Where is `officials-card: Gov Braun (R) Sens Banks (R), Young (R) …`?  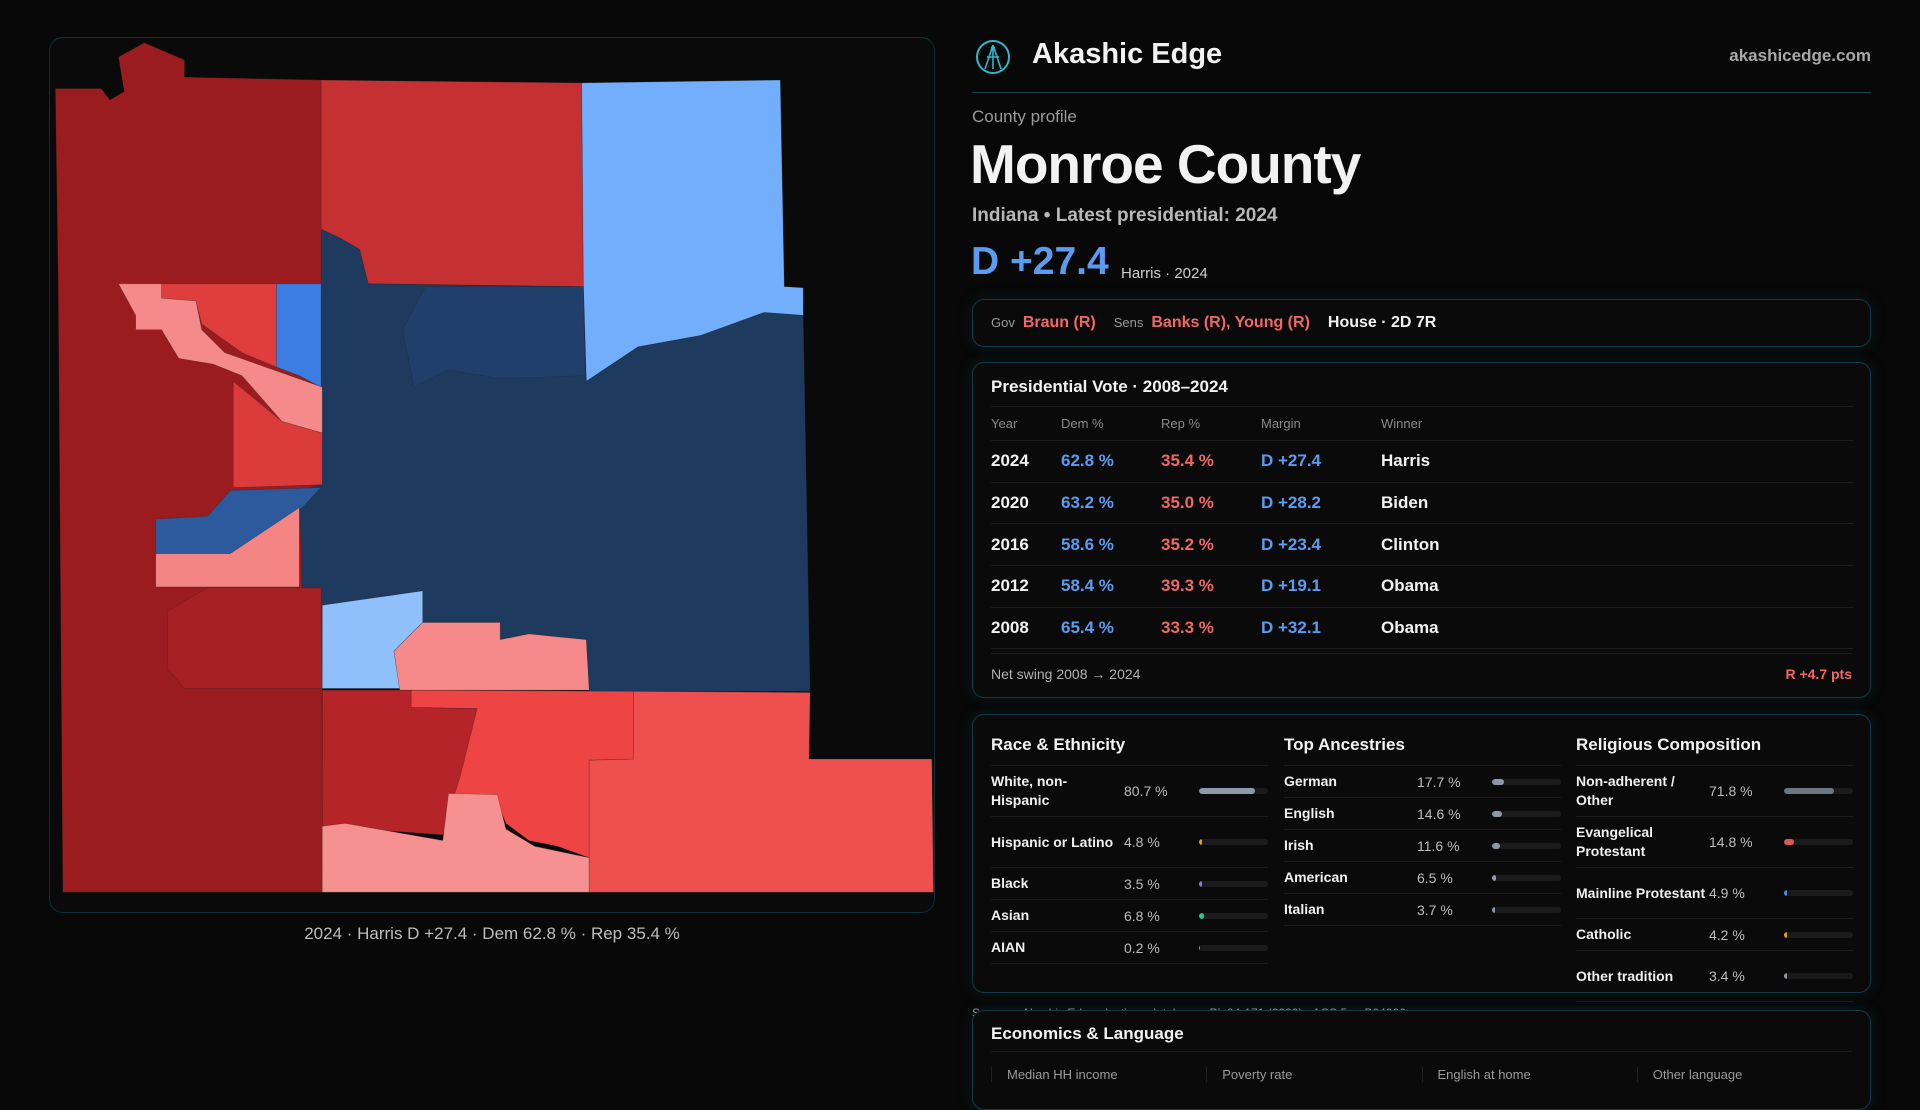 officials-card: Gov Braun (R) Sens Banks (R), Young (R) … is located at coordinates (1421, 323).